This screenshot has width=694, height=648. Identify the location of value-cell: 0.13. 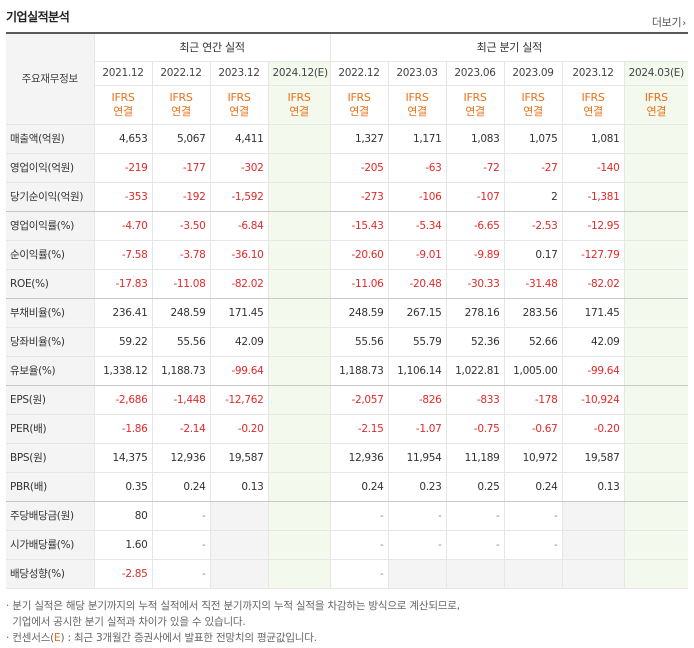
(239, 487).